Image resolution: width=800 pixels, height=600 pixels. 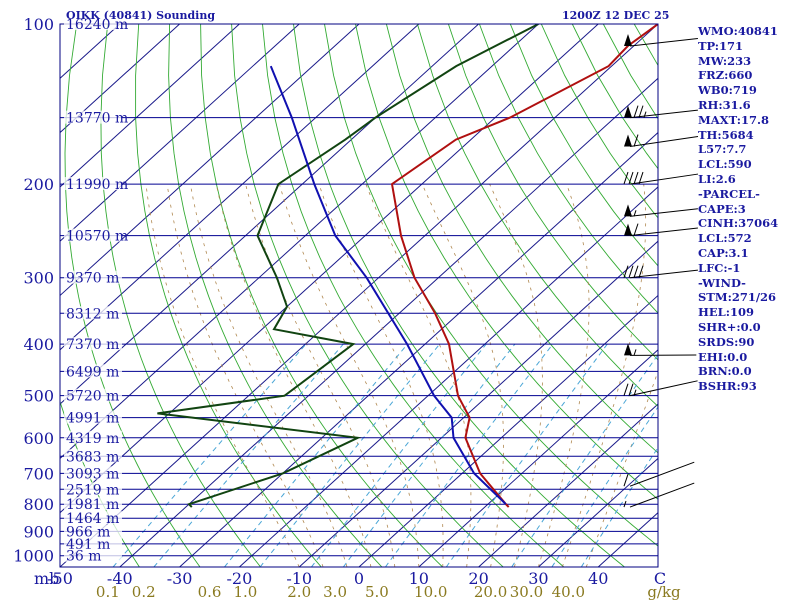 What do you see at coordinates (38, 438) in the screenshot?
I see `pressure-tick-label: 600` at bounding box center [38, 438].